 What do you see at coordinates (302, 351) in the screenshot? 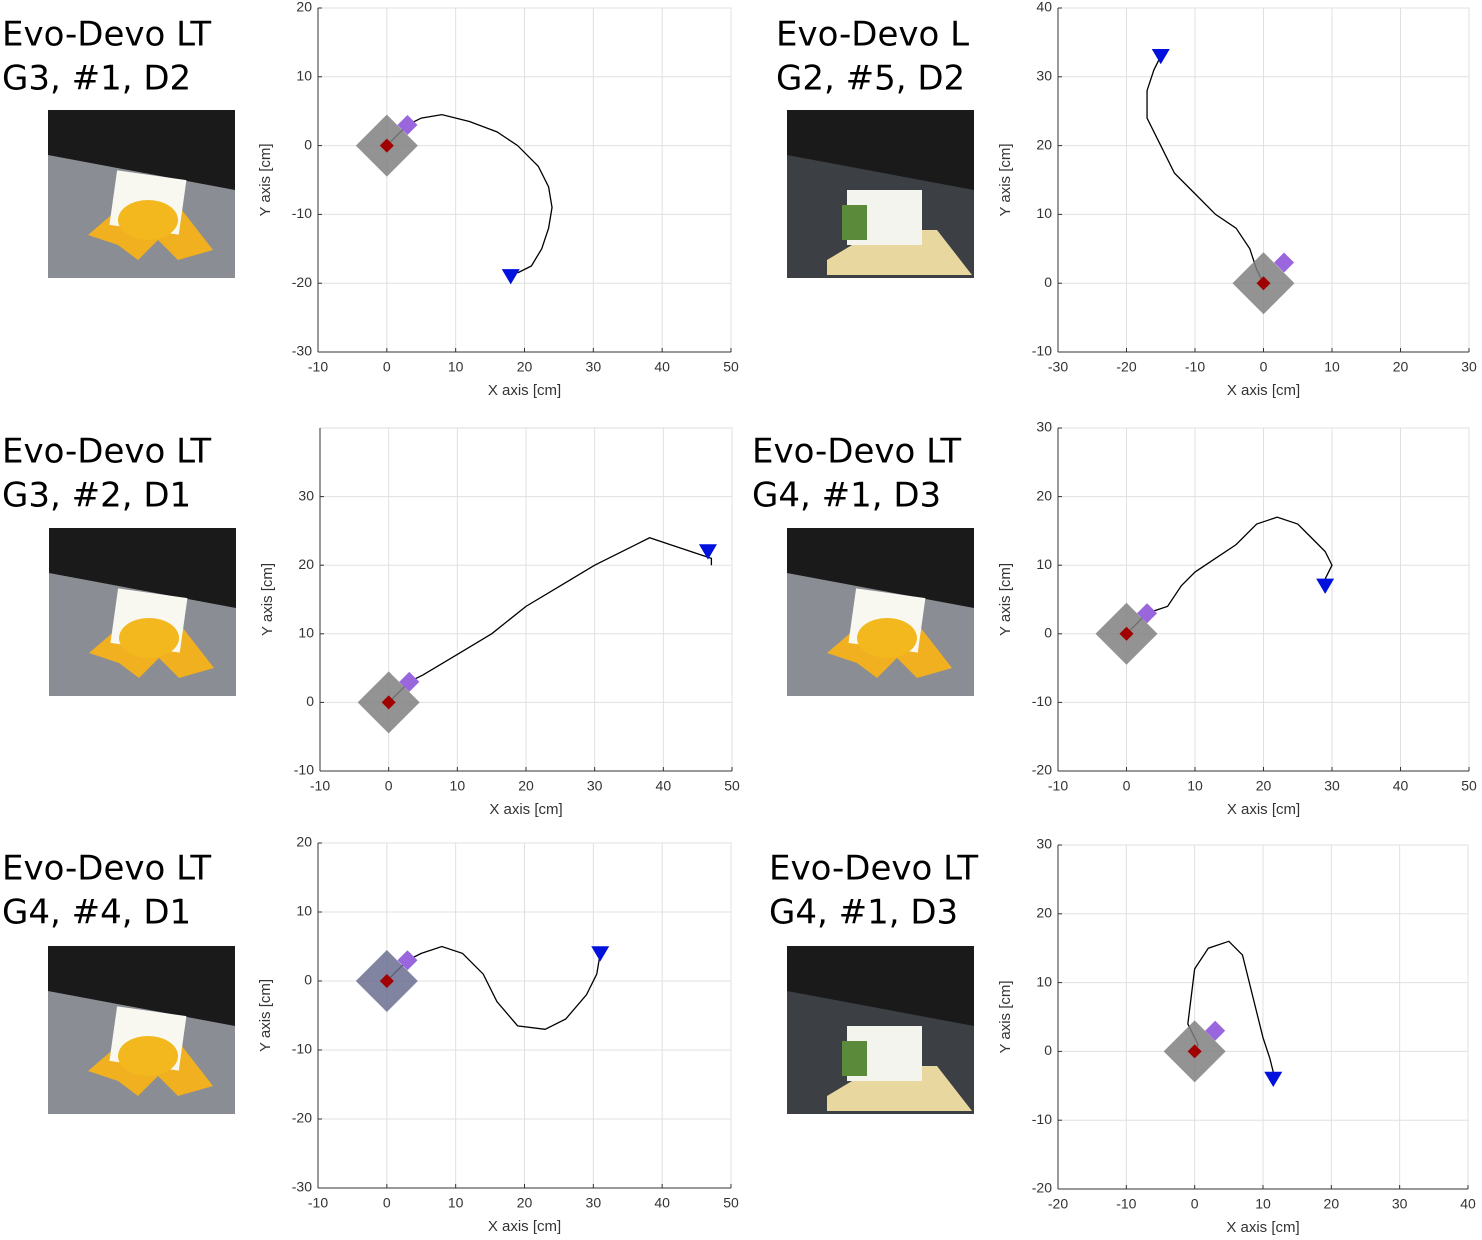
I see `y-tick-label: -30` at bounding box center [302, 351].